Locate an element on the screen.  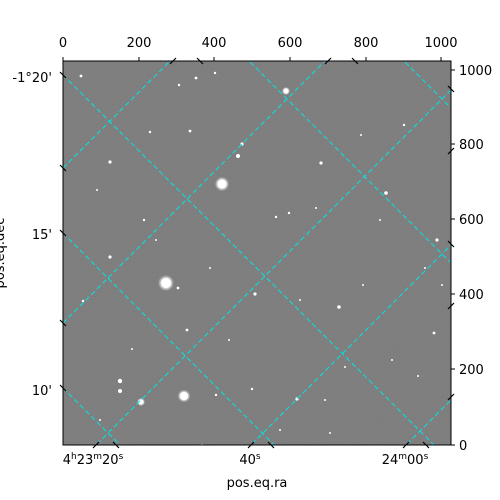
pixel-x-tick-label: 200 is located at coordinates (139, 43).